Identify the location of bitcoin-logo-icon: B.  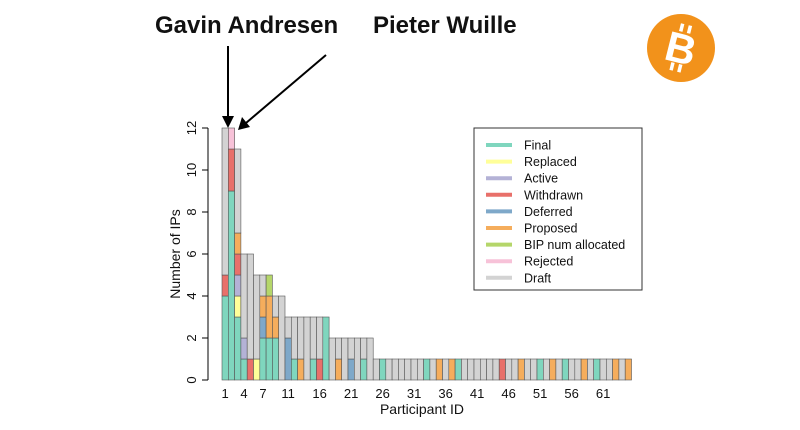
(681, 48).